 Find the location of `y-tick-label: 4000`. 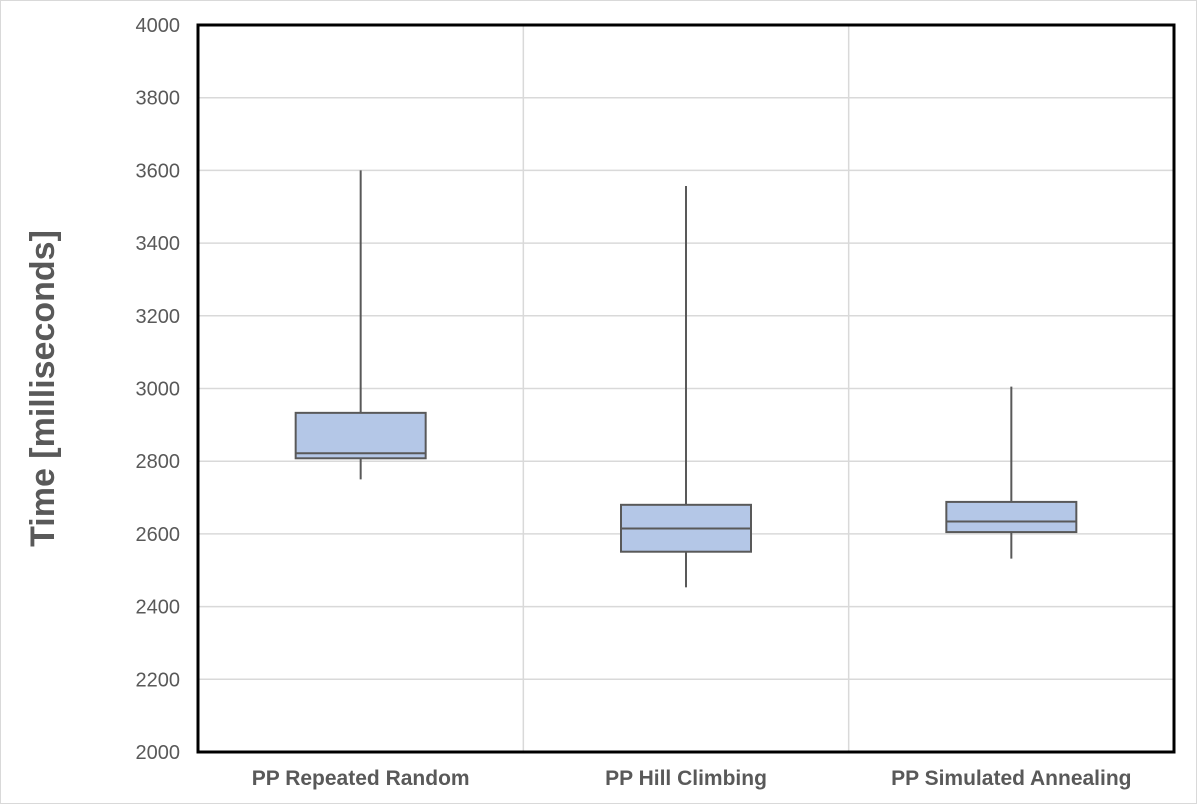

y-tick-label: 4000 is located at coordinates (158, 26).